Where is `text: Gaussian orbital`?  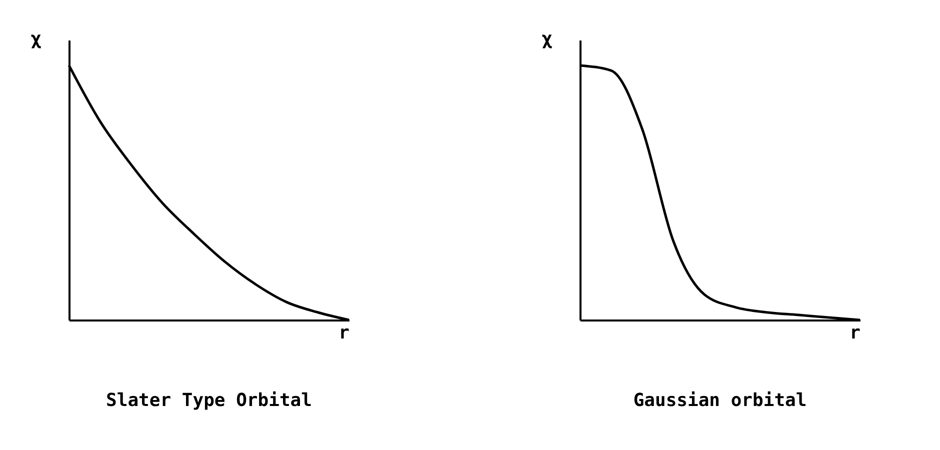
text: Gaussian orbital is located at coordinates (720, 400).